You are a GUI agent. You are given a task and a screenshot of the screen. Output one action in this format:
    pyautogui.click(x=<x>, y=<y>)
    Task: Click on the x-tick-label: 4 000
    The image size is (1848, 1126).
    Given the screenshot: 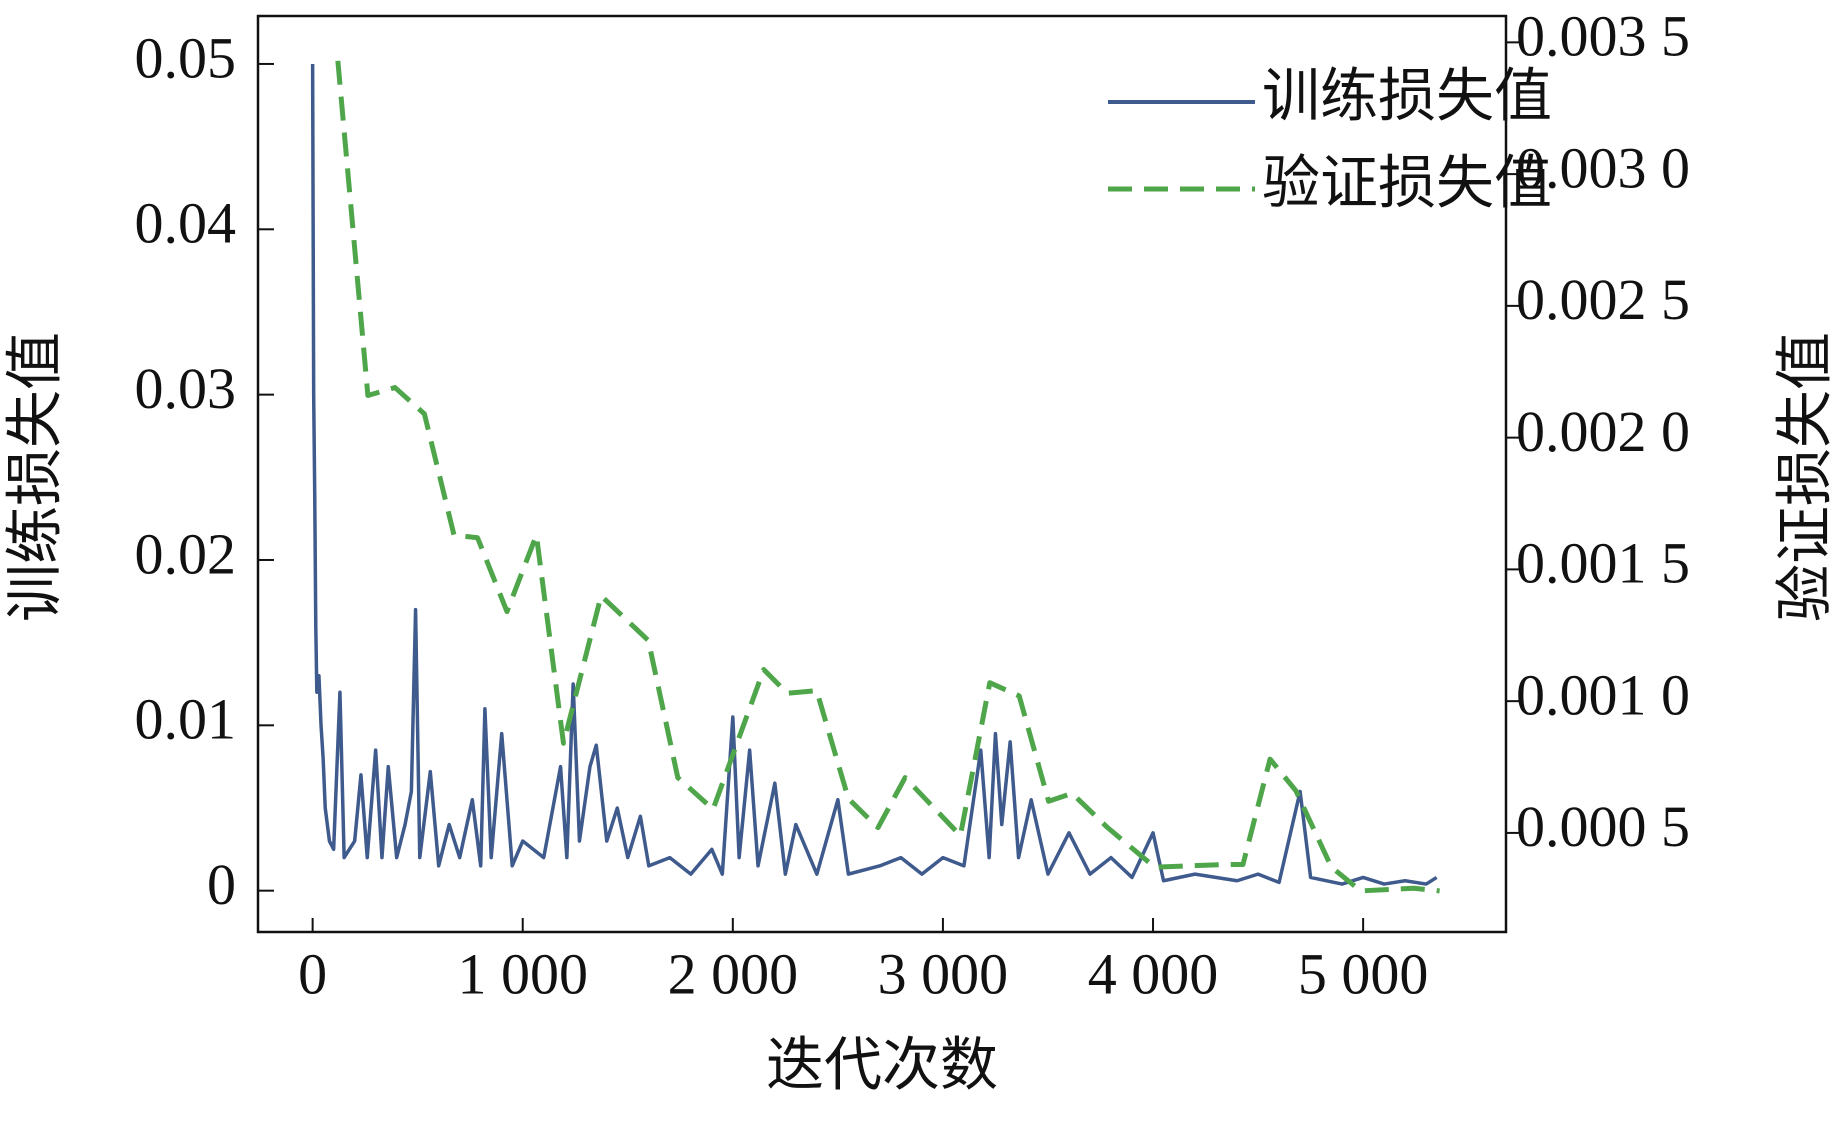 What is the action you would take?
    pyautogui.click(x=1153, y=973)
    